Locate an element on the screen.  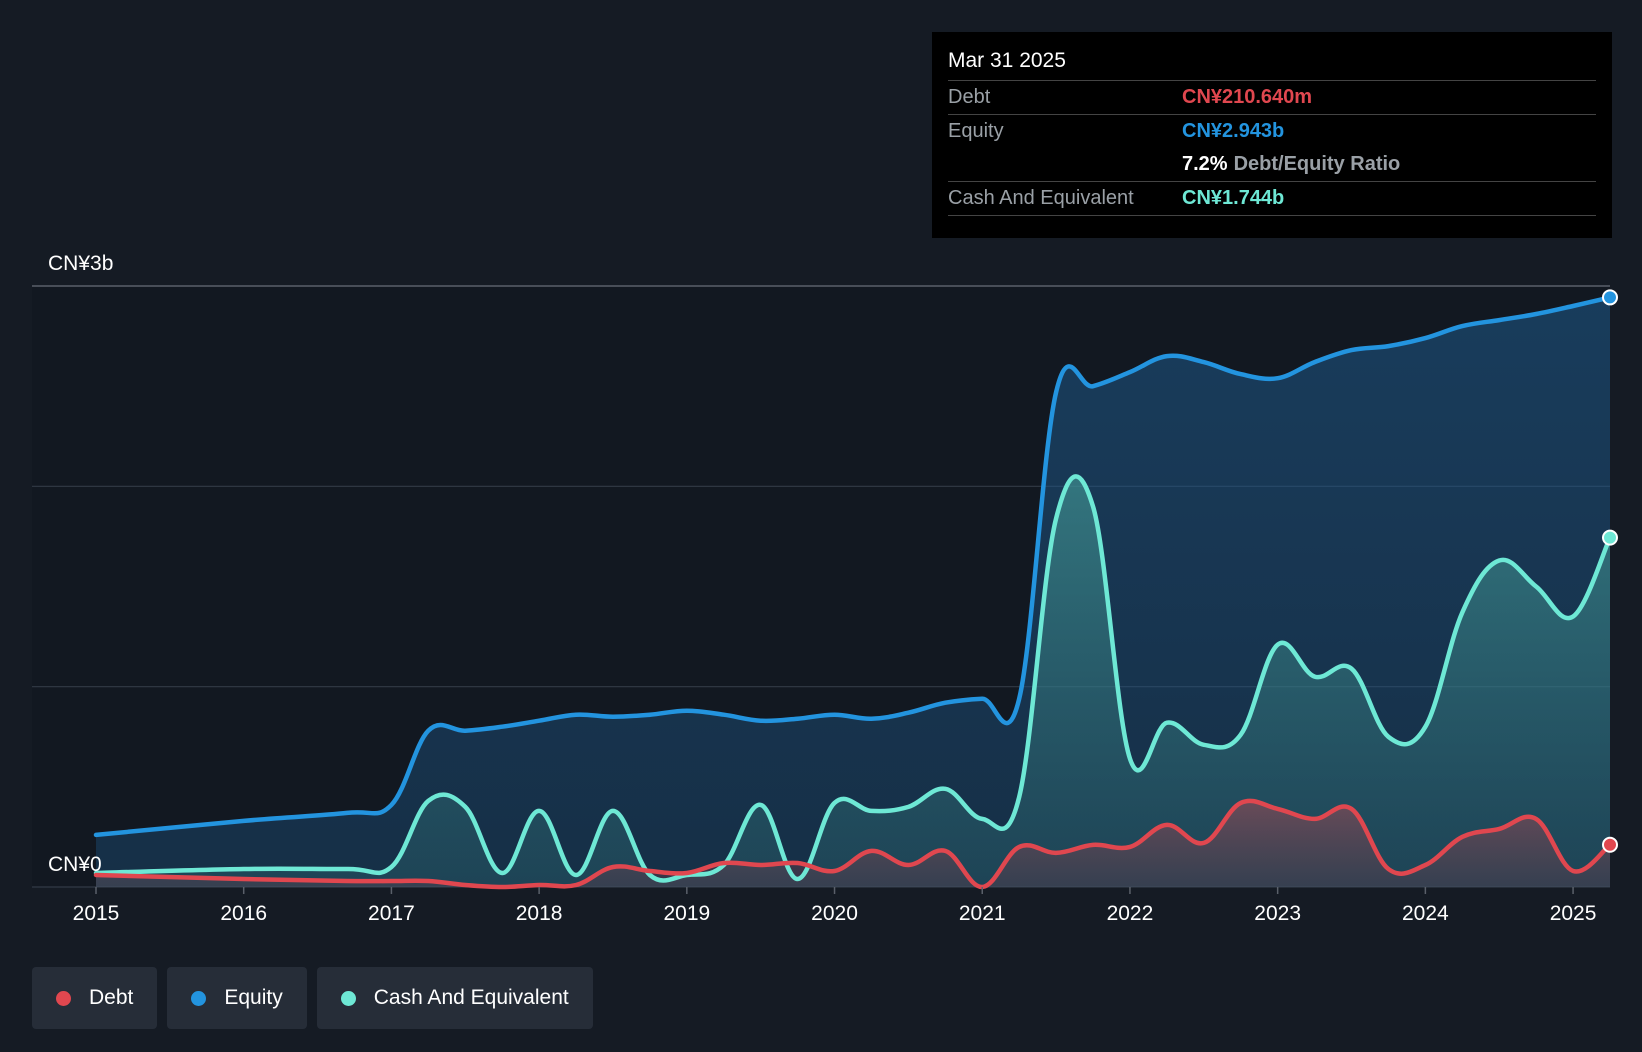
tooltip-ratio-label: Debt/Equity Ratio is located at coordinates (1317, 164).